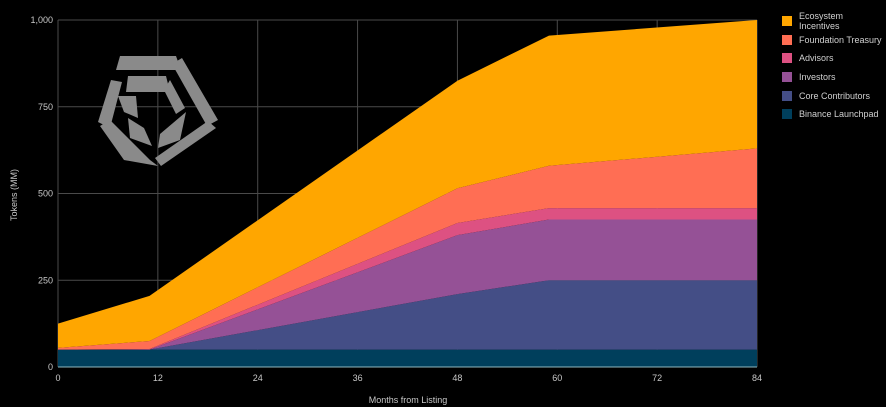 The width and height of the screenshot is (886, 407). I want to click on legend-item: Binance Launchpad, so click(834, 114).